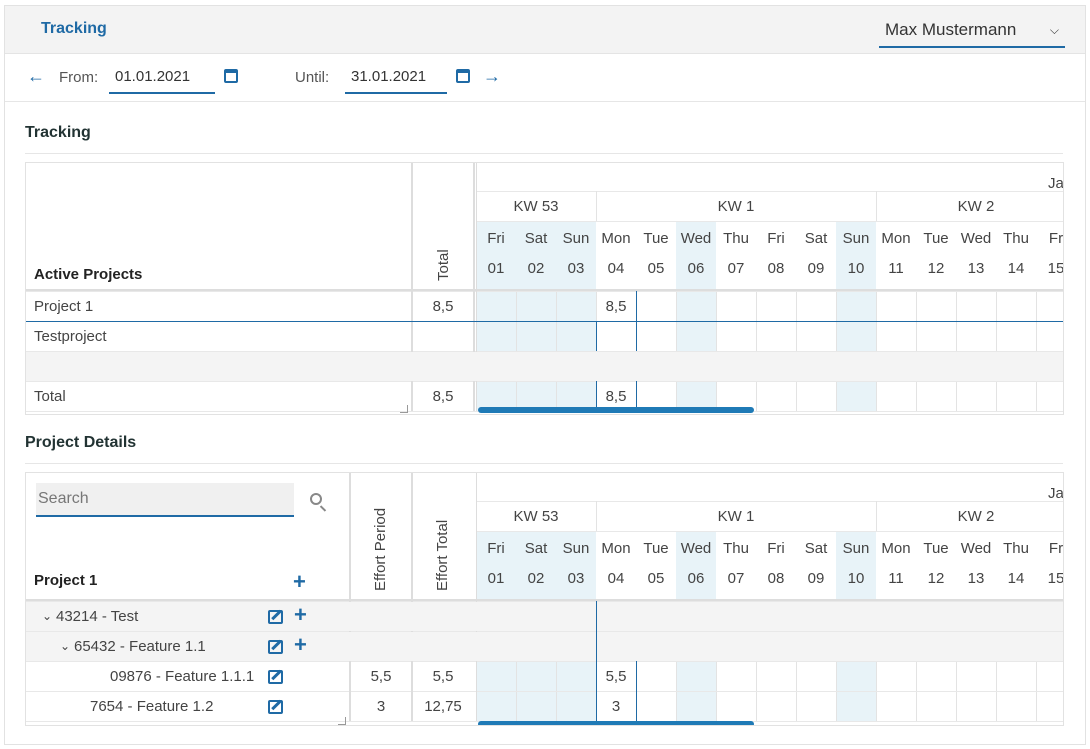 Image resolution: width=1090 pixels, height=749 pixels. I want to click on day-number: 14, so click(1016, 578).